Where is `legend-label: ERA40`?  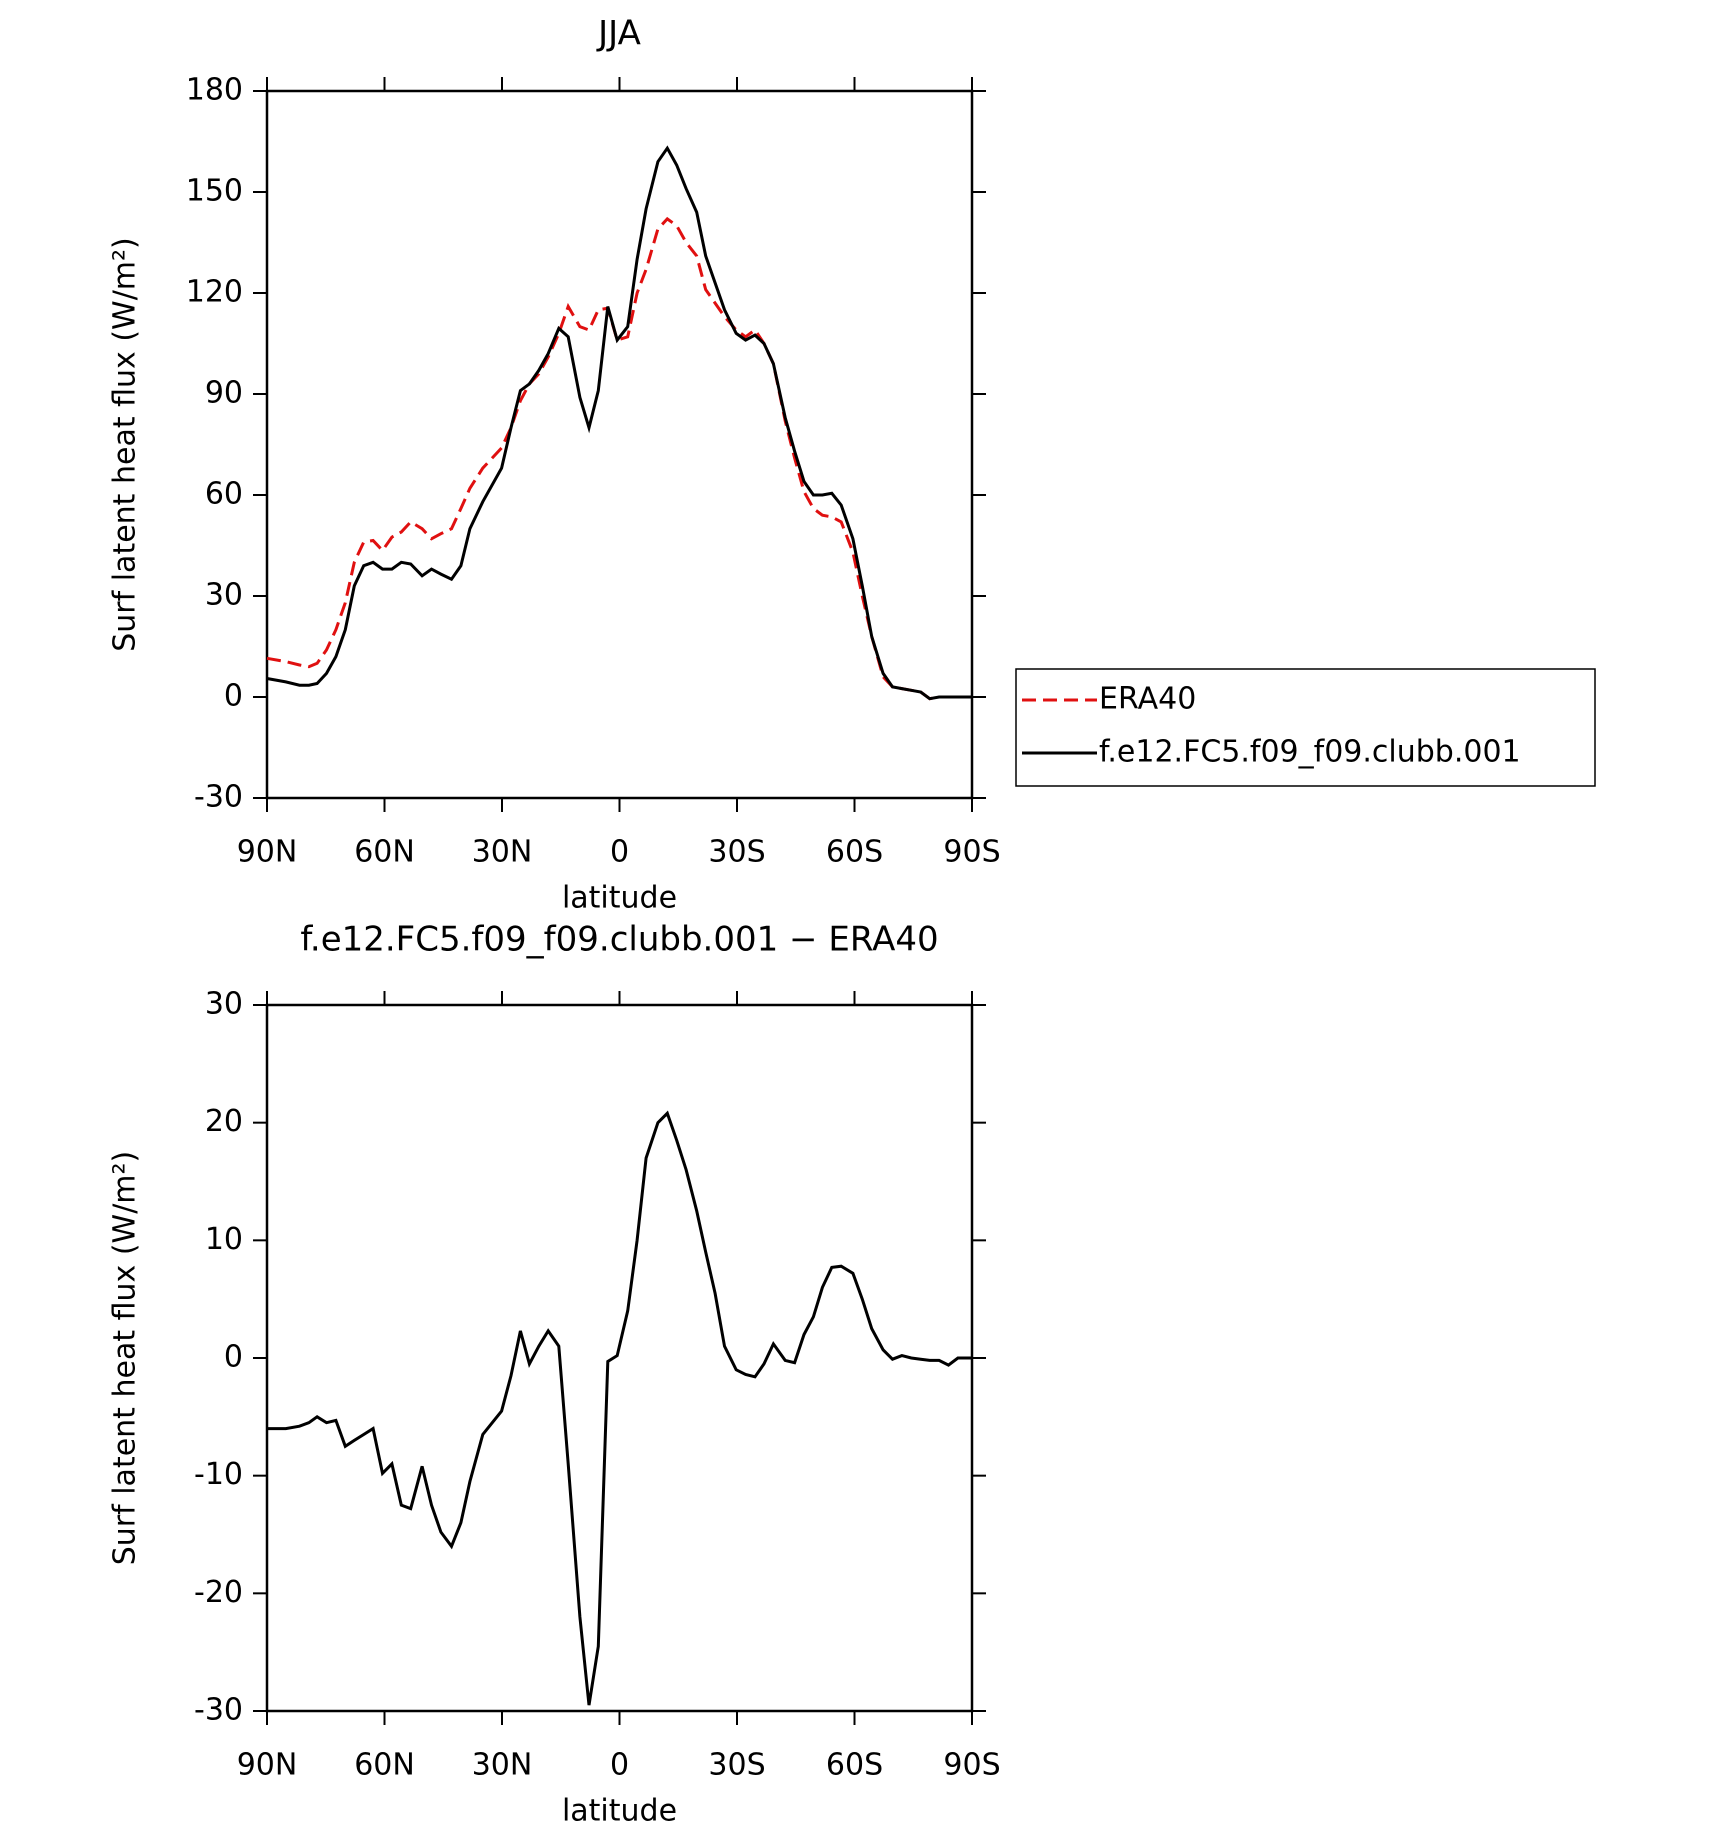
legend-label: ERA40 is located at coordinates (1147, 699).